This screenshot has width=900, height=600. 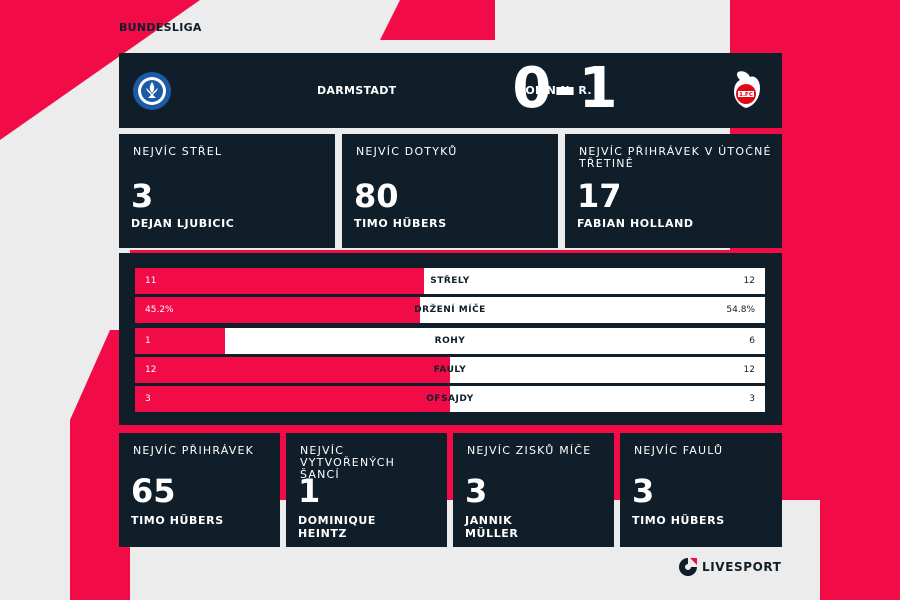 What do you see at coordinates (227, 191) in the screenshot?
I see `top-card-shots: NEJVÍC STŘEL 3 DEJAN LJUBICIC` at bounding box center [227, 191].